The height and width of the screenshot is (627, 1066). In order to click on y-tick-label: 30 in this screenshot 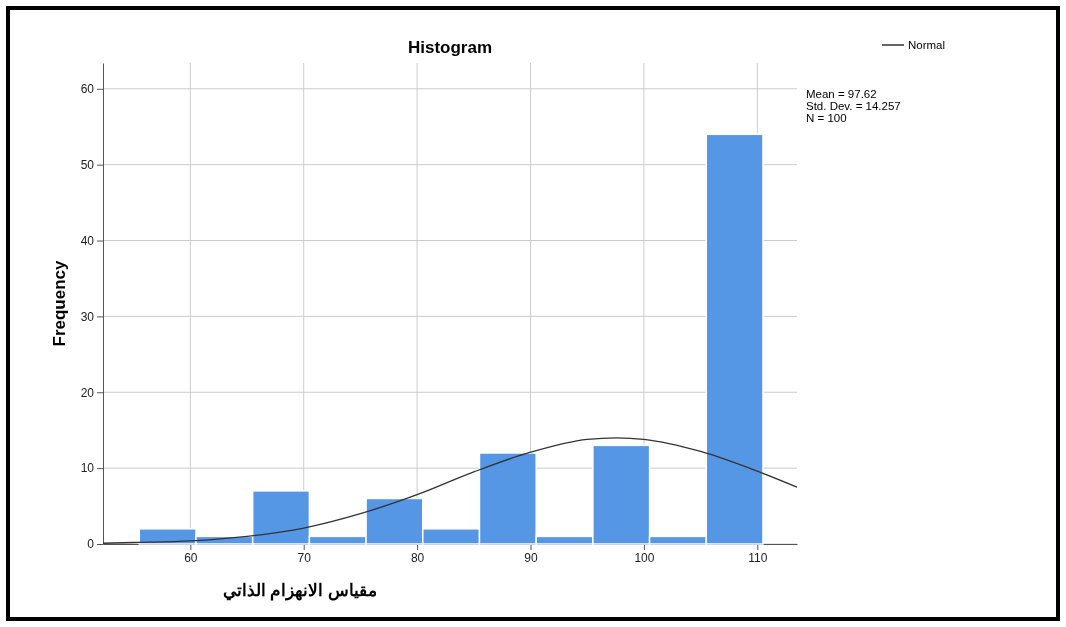, I will do `click(87, 316)`.